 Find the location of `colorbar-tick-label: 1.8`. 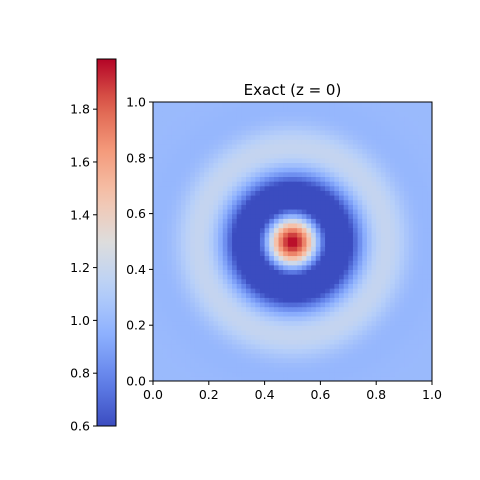

colorbar-tick-label: 1.8 is located at coordinates (80, 109).